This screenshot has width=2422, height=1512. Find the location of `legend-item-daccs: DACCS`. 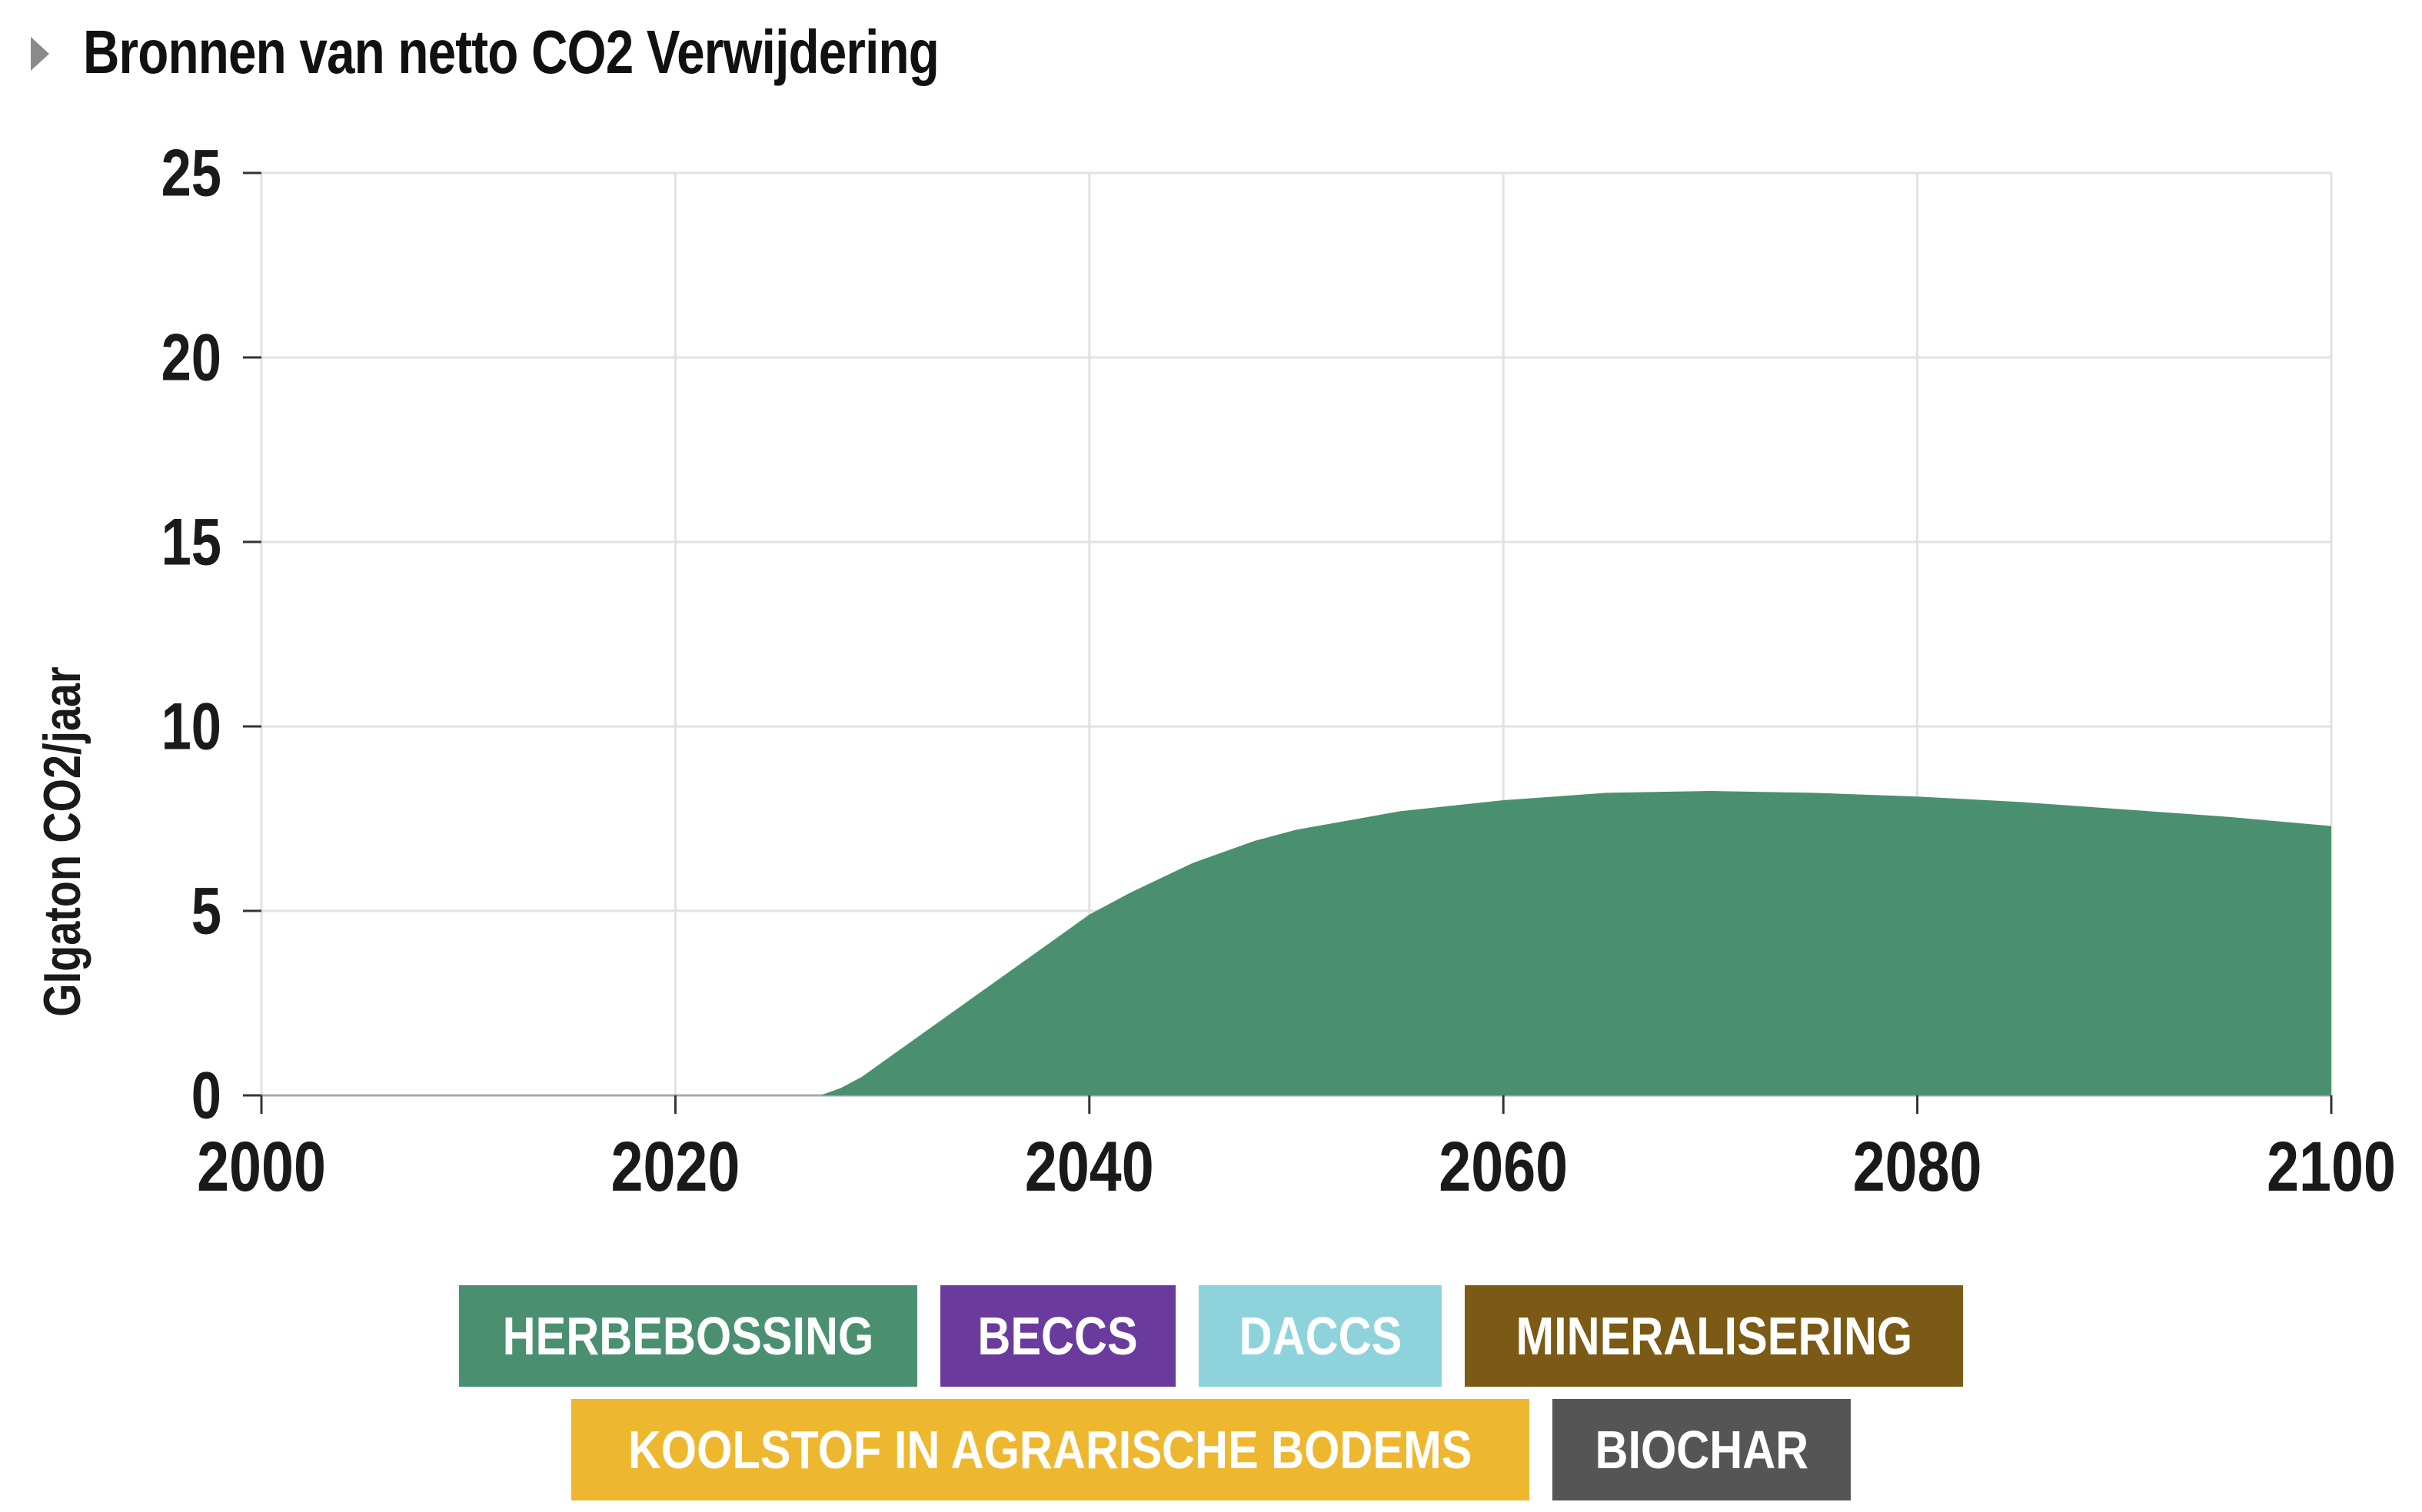

legend-item-daccs: DACCS is located at coordinates (1320, 1336).